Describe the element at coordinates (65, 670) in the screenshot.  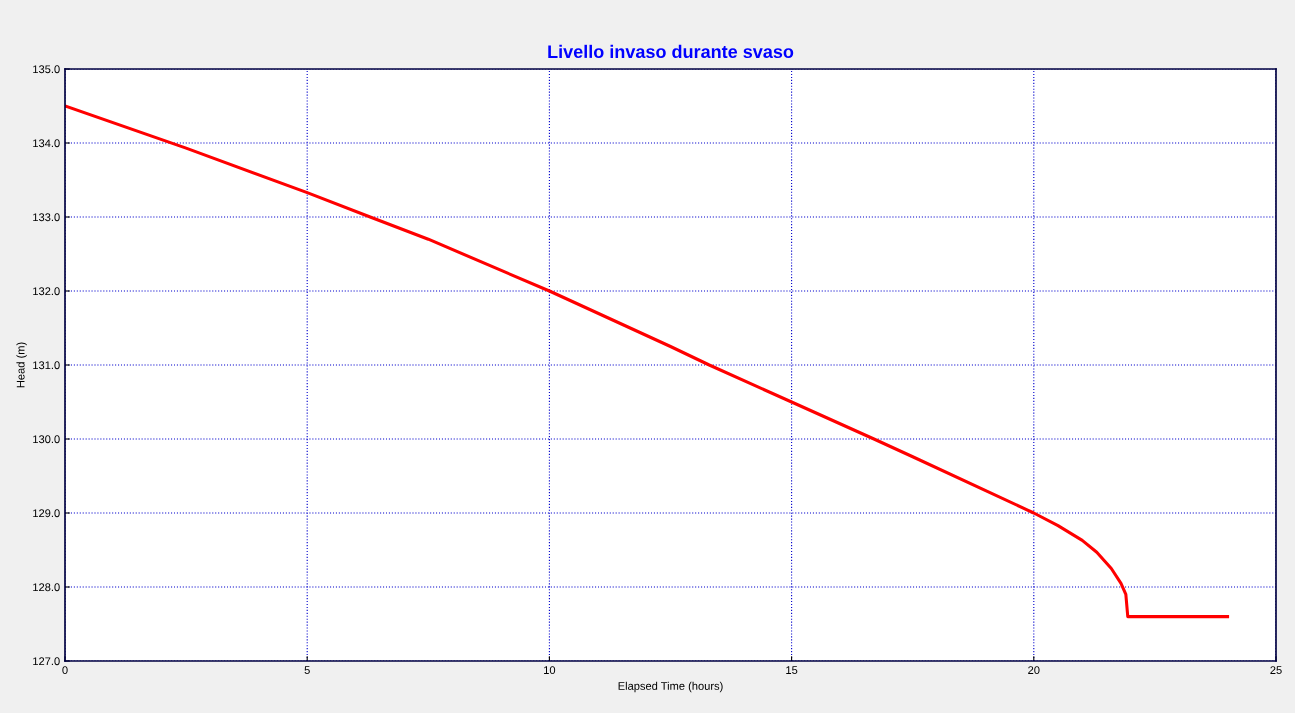
I see `x-tick-label: 0` at that location.